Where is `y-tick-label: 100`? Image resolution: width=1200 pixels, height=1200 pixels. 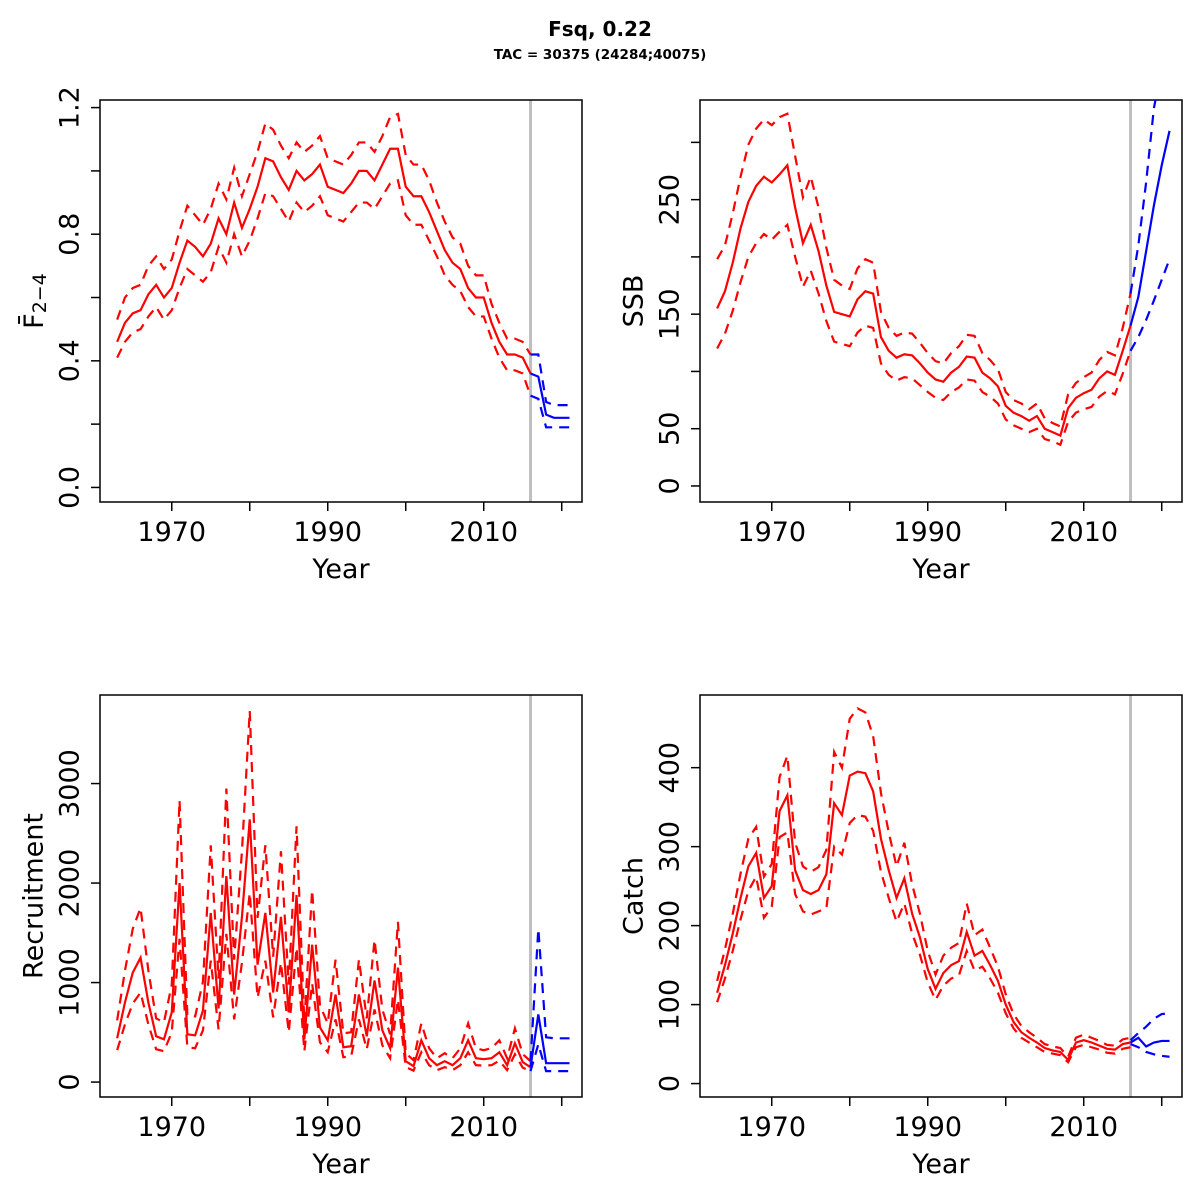
y-tick-label: 100 is located at coordinates (670, 1005).